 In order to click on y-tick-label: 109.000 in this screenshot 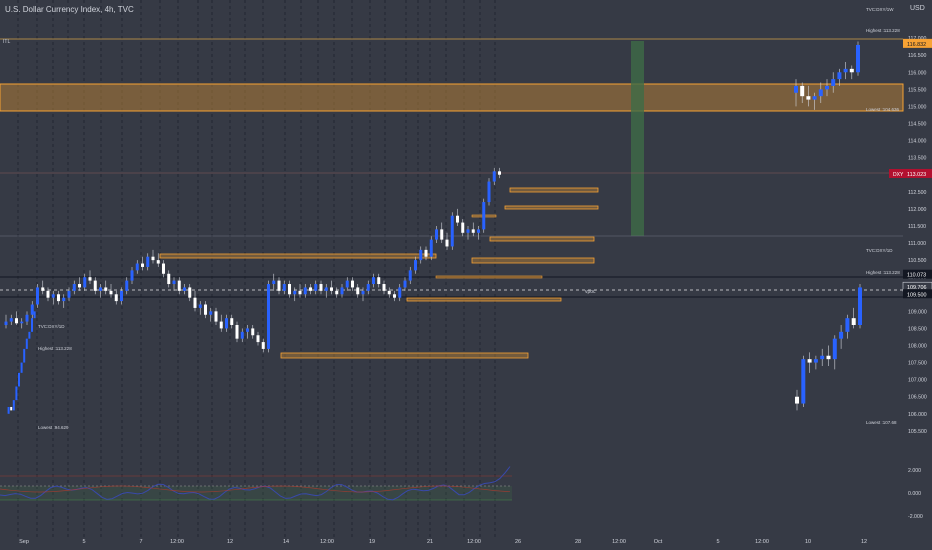, I will do `click(917, 312)`.